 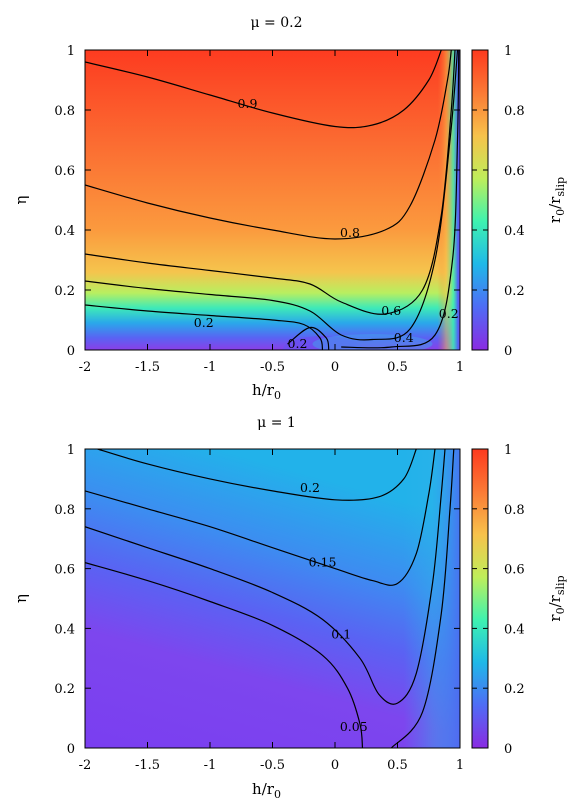 I want to click on contour-label: 0.9, so click(x=248, y=103).